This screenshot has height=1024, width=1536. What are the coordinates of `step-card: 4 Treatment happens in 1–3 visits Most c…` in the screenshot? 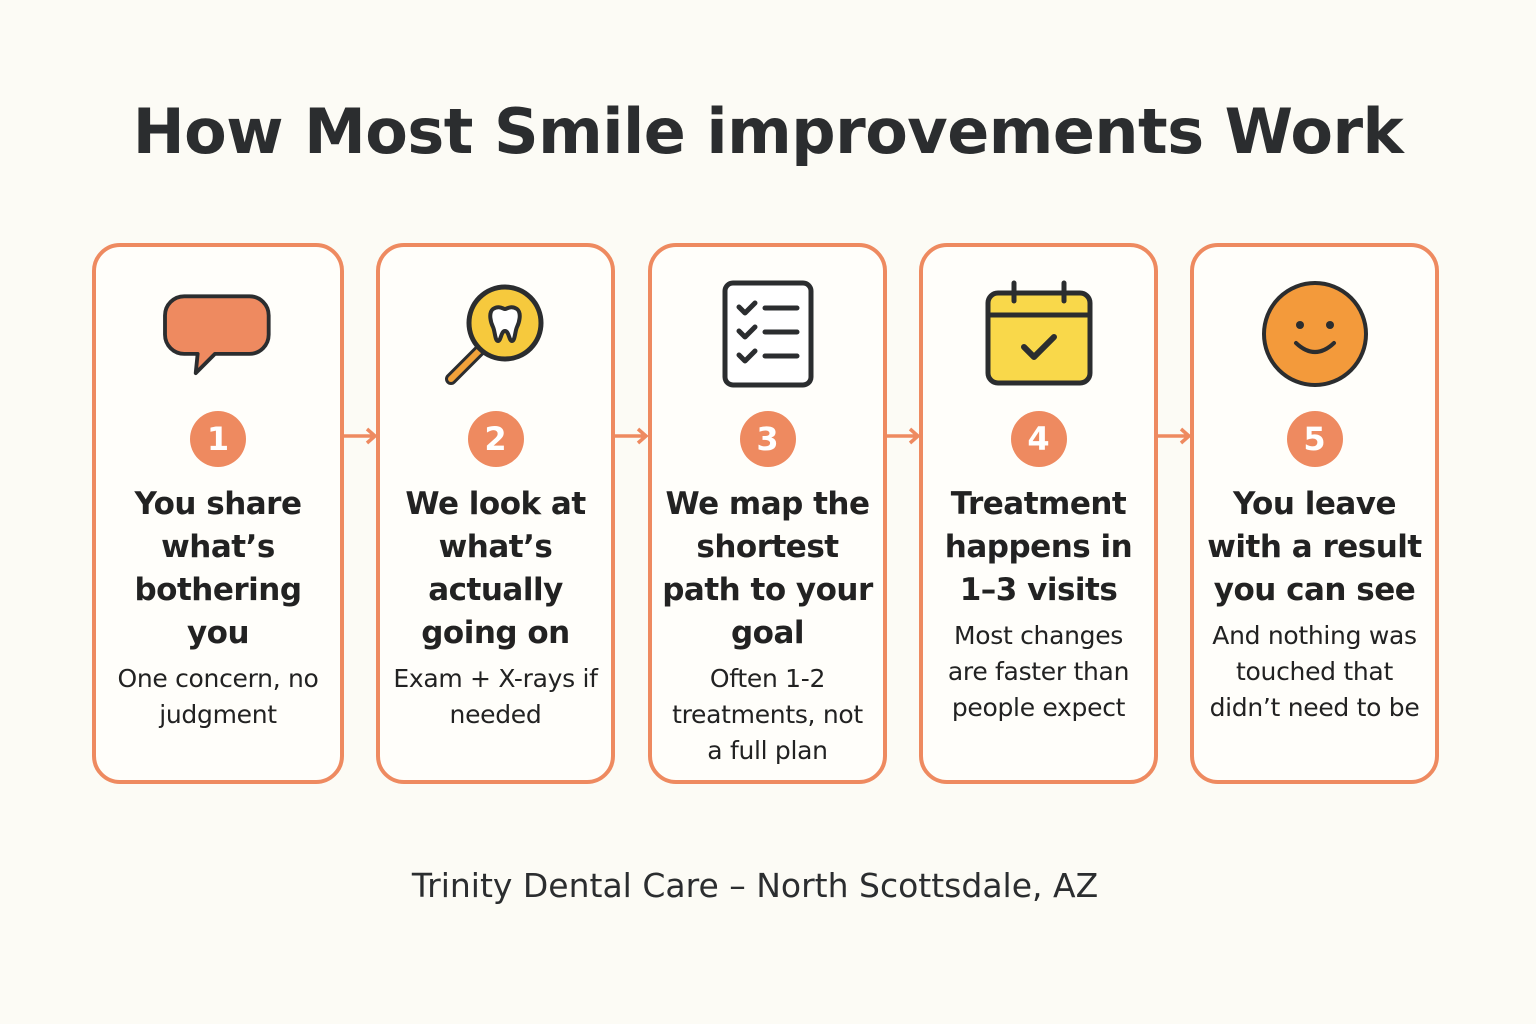 It's located at (1038, 513).